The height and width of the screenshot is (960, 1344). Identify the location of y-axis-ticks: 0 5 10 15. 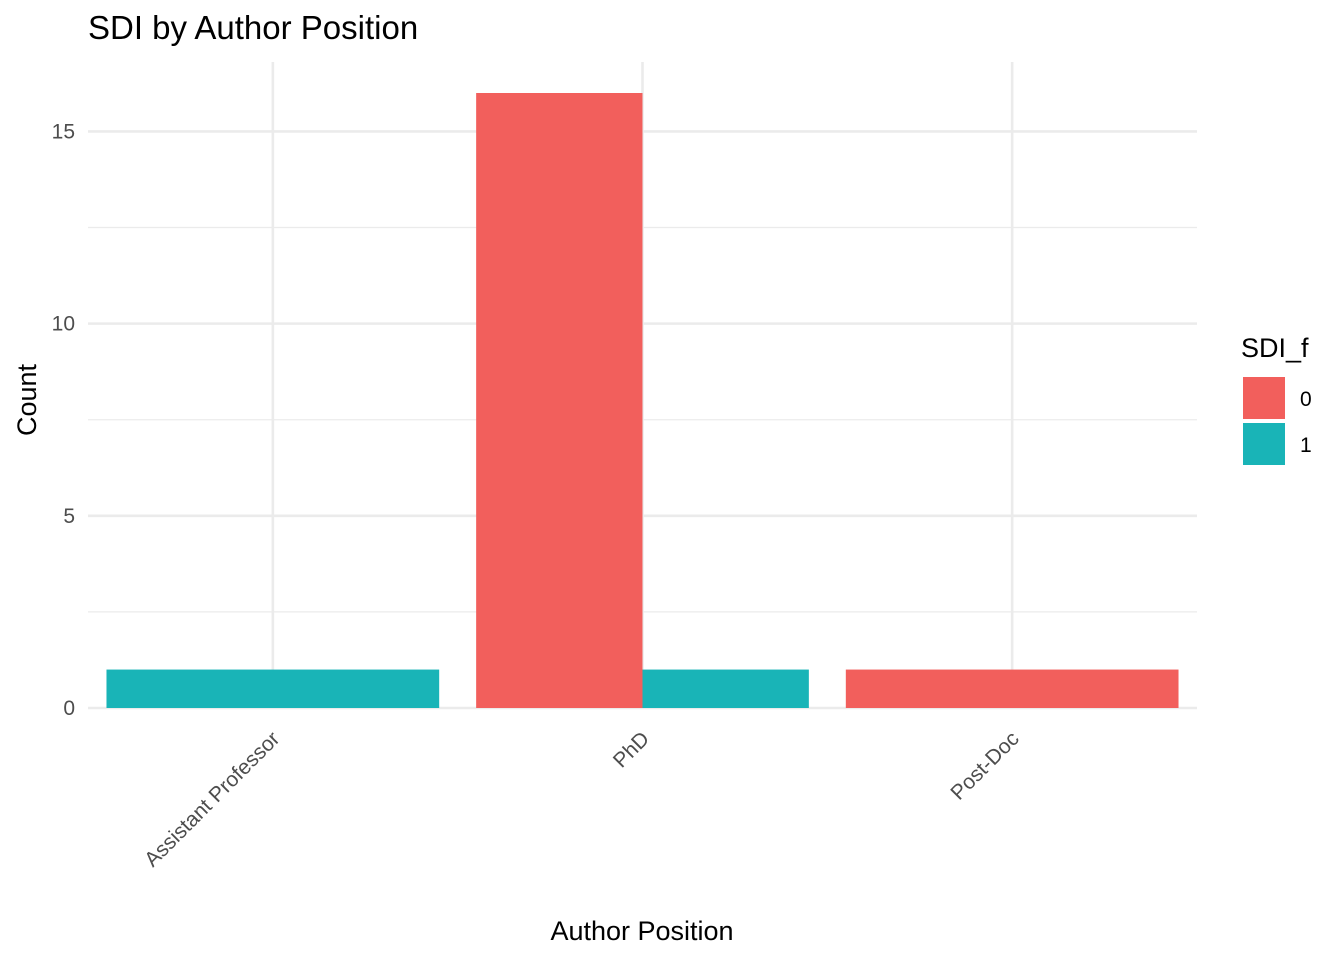
(63, 420).